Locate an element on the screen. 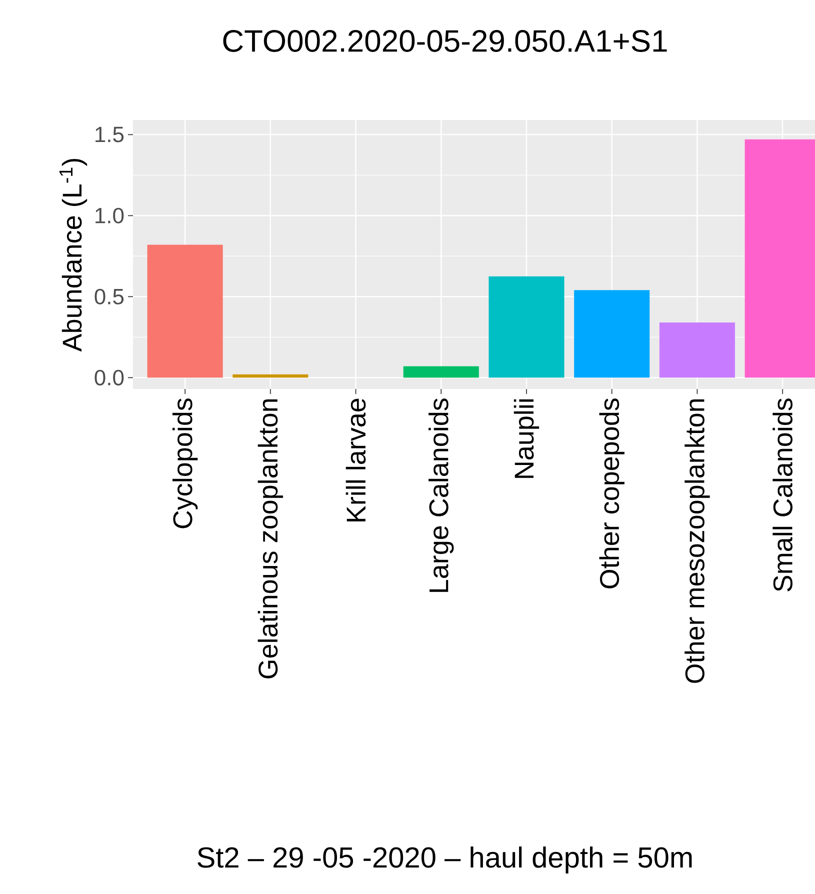 This screenshot has width=815, height=894. y-tick-label: 0.0 is located at coordinates (109, 378).